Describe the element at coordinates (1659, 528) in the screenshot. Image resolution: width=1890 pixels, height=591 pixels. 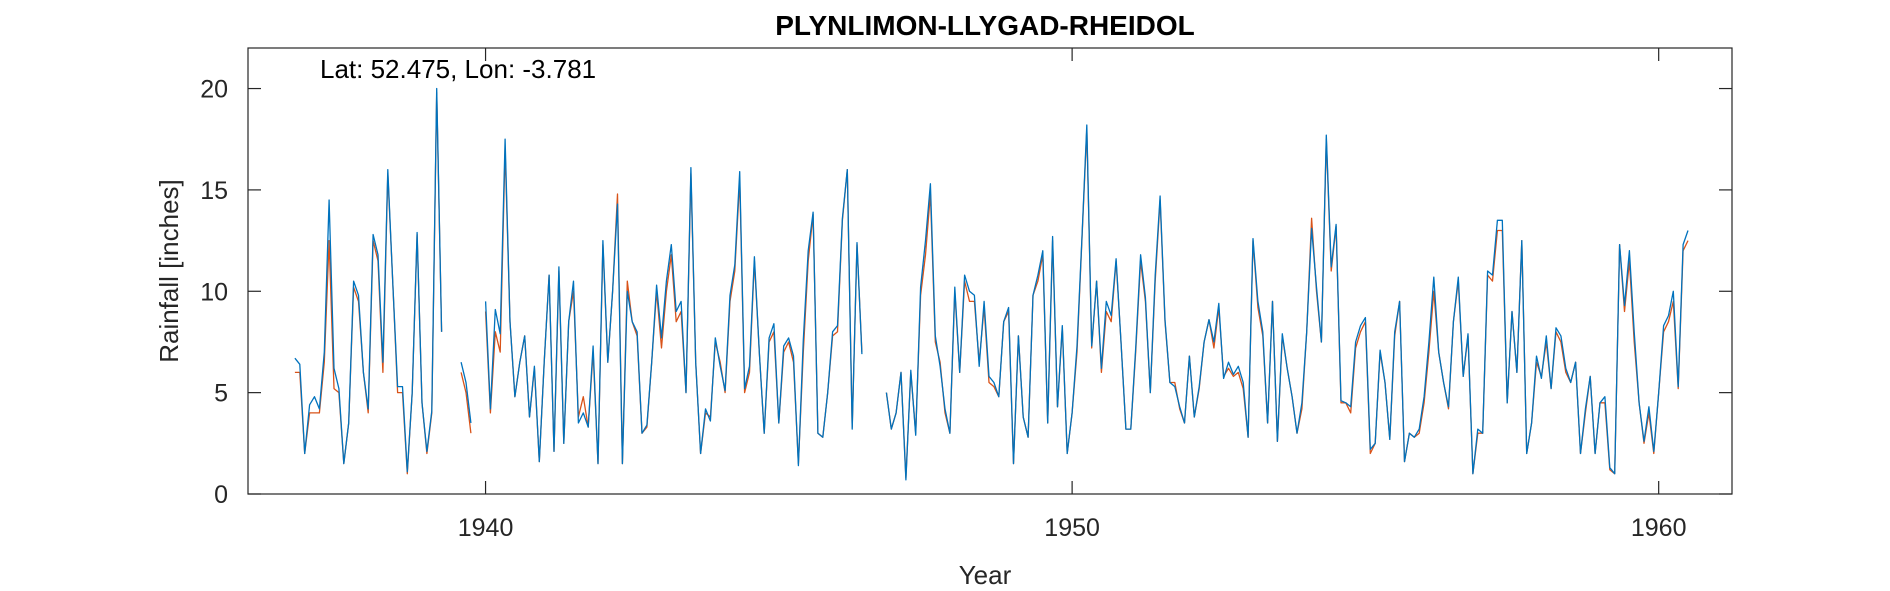
I see `x-tick-label: 1960` at that location.